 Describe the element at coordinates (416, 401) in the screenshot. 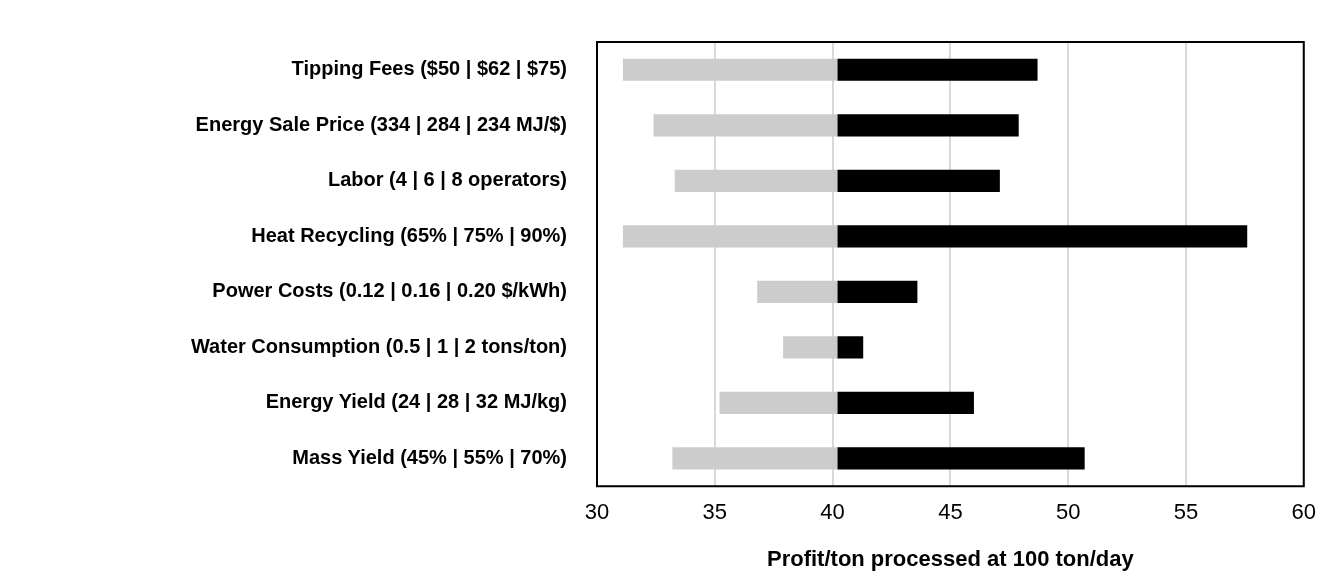

I see `y-tick-label: Energy Yield (24 | 28 | 32 MJ/kg)` at that location.